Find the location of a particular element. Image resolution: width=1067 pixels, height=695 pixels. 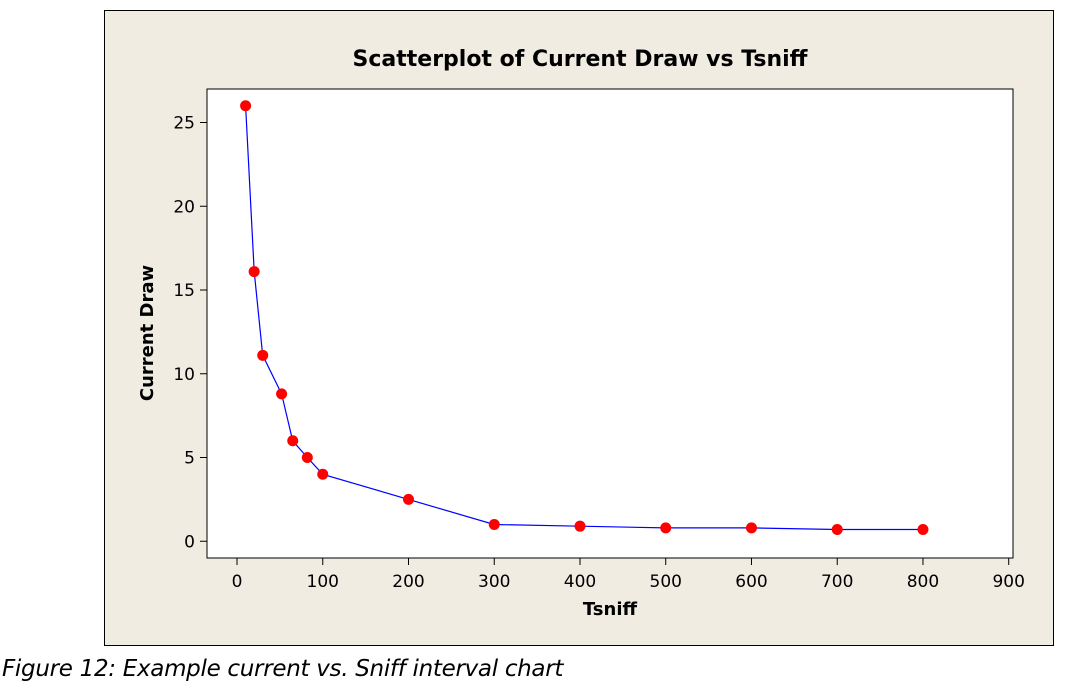

y-tick-label: 0 is located at coordinates (189, 542).